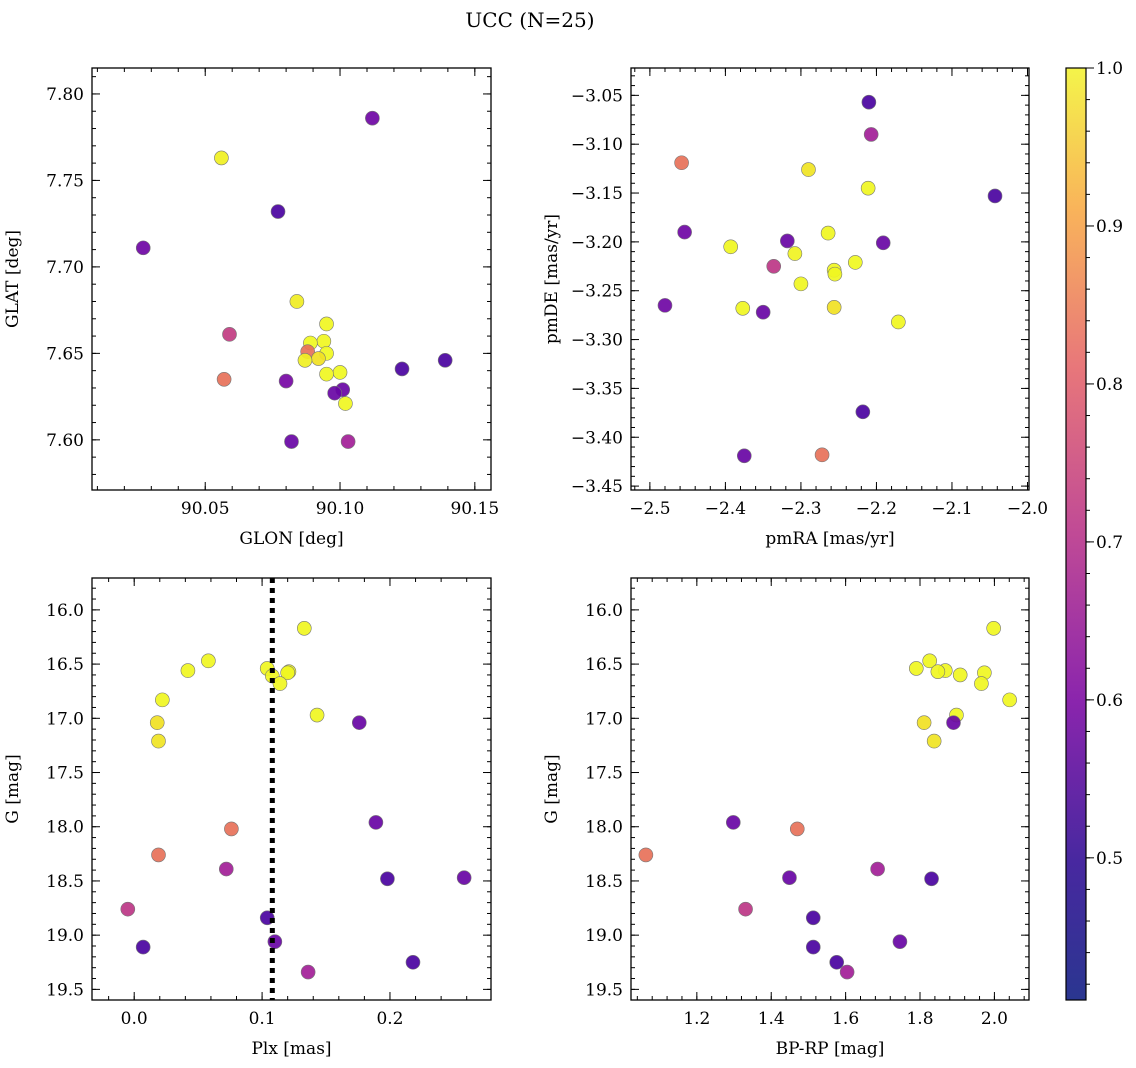  I want to click on y-tick-label: −3.20, so click(597, 243).